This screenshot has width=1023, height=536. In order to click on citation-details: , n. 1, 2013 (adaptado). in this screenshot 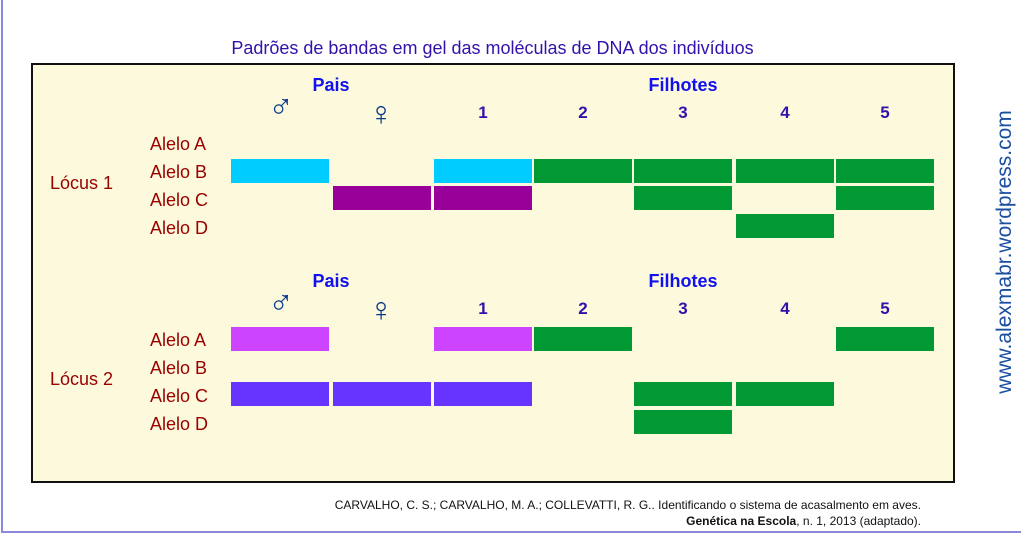, I will do `click(858, 521)`.